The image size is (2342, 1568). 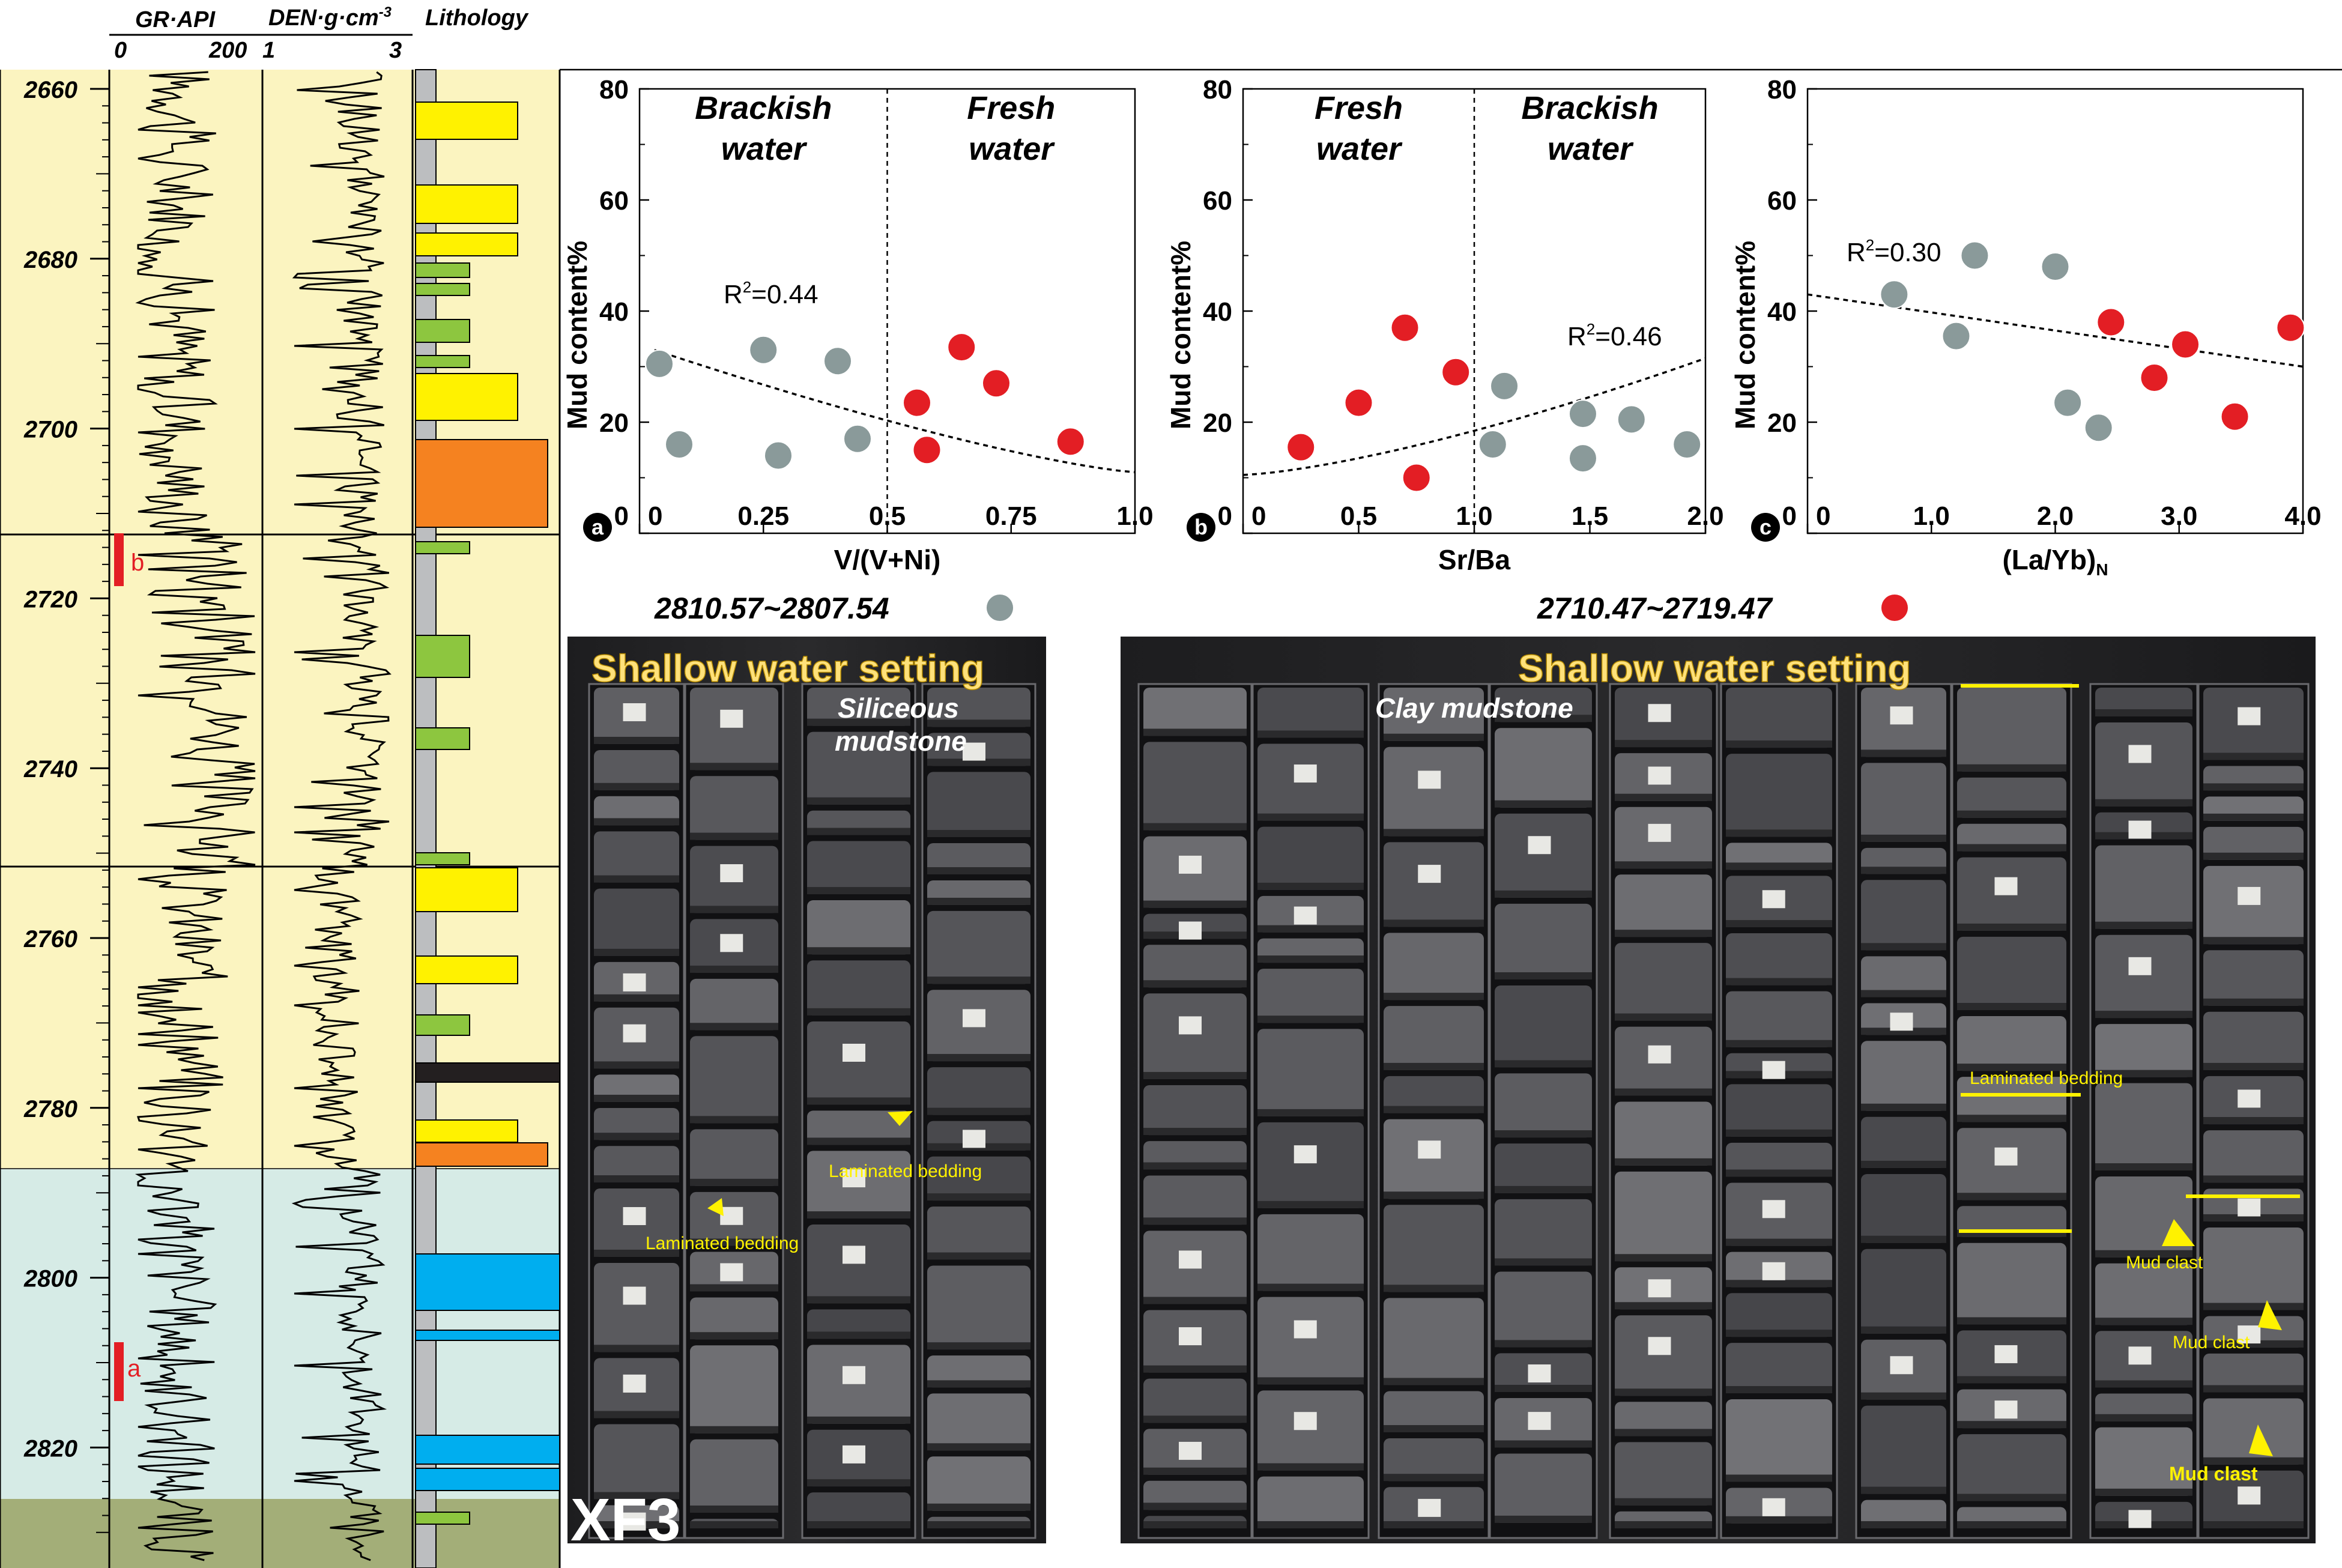 What do you see at coordinates (477, 18) in the screenshot?
I see `lithology-header: Lithology` at bounding box center [477, 18].